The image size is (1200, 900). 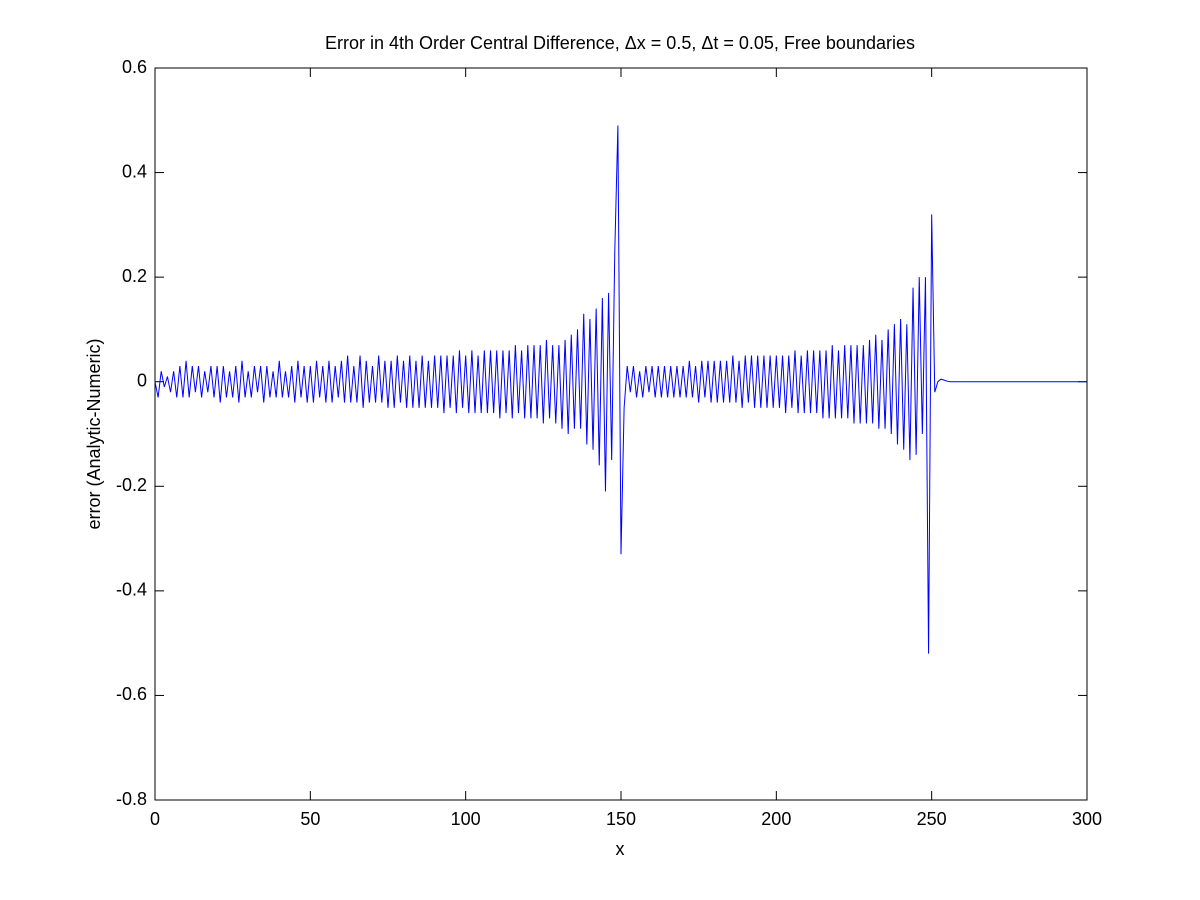 What do you see at coordinates (620, 849) in the screenshot?
I see `x-axis-label: x` at bounding box center [620, 849].